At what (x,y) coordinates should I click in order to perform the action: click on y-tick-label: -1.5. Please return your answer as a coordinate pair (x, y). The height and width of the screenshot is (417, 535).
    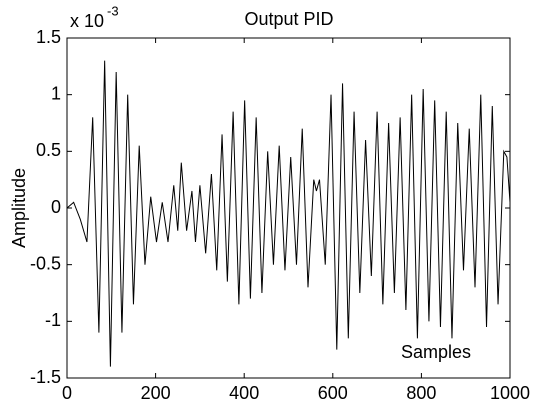
    Looking at the image, I should click on (45, 377).